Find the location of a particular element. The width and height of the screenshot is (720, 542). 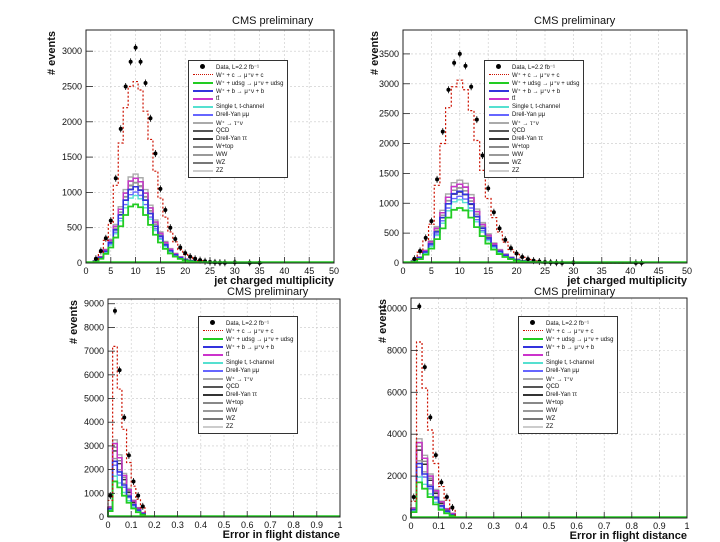

x-tick-label: 40 is located at coordinates (284, 271).